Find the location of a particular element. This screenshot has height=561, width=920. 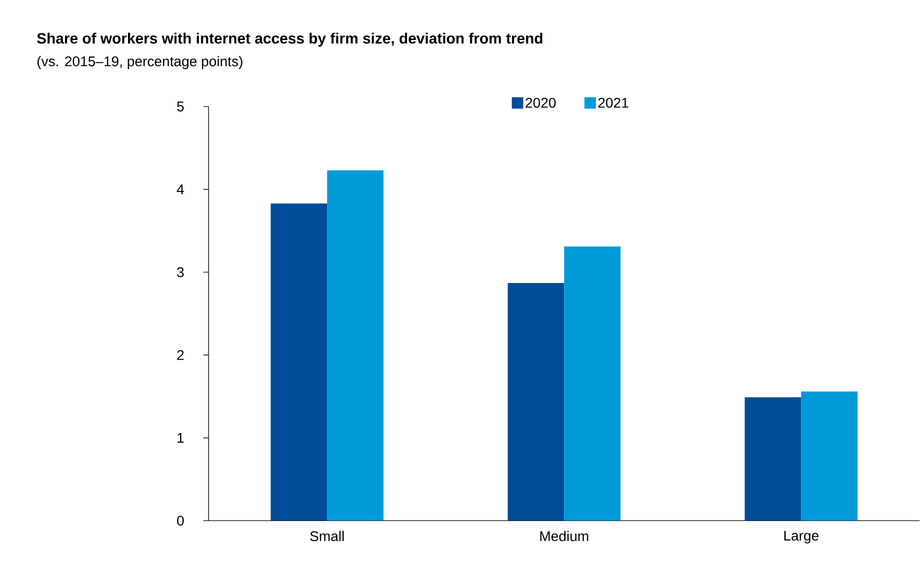

y-tick-label: 5 is located at coordinates (180, 107).